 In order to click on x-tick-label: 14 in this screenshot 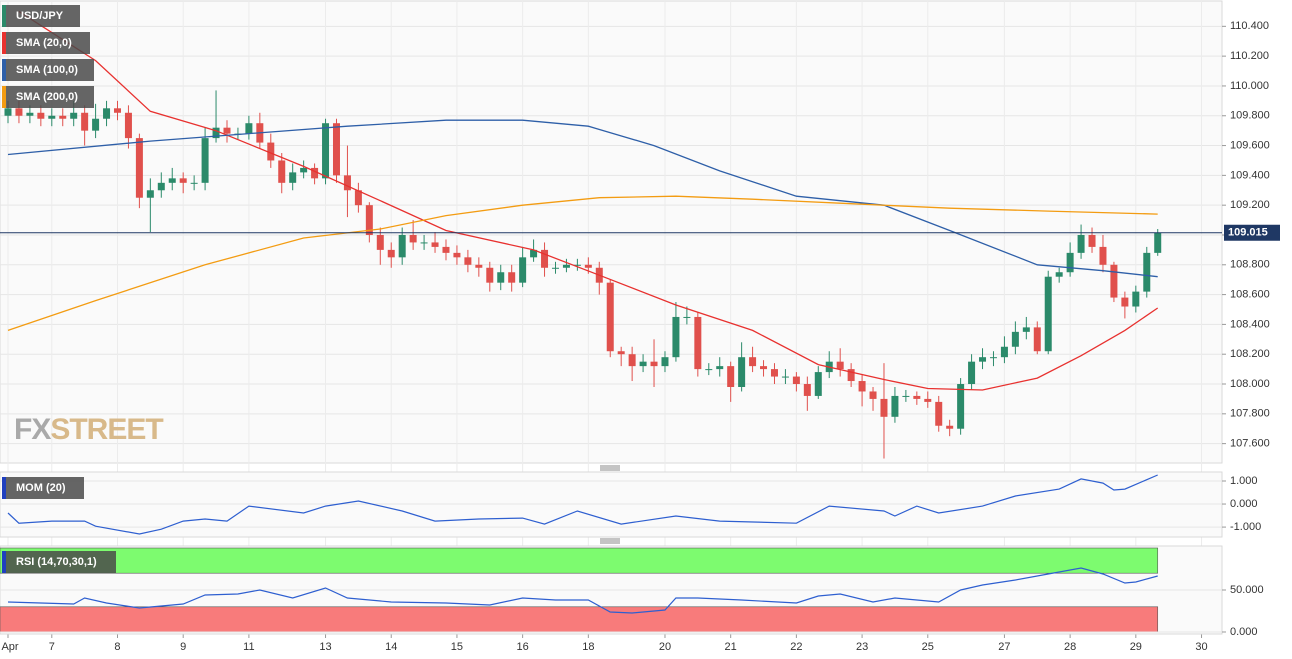, I will do `click(391, 647)`.